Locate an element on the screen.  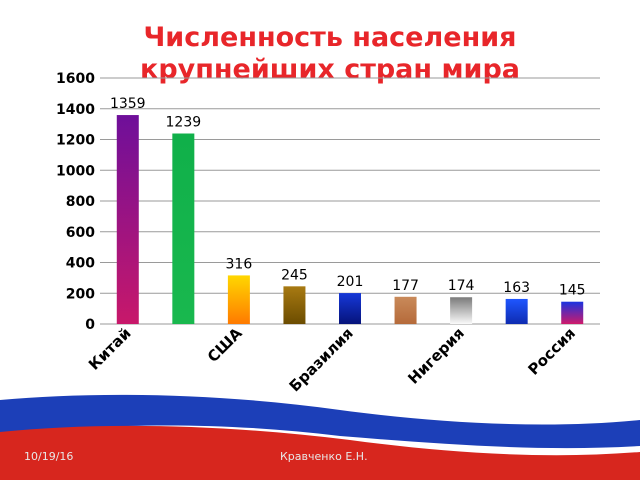
data-label: 1359 is located at coordinates (128, 104).